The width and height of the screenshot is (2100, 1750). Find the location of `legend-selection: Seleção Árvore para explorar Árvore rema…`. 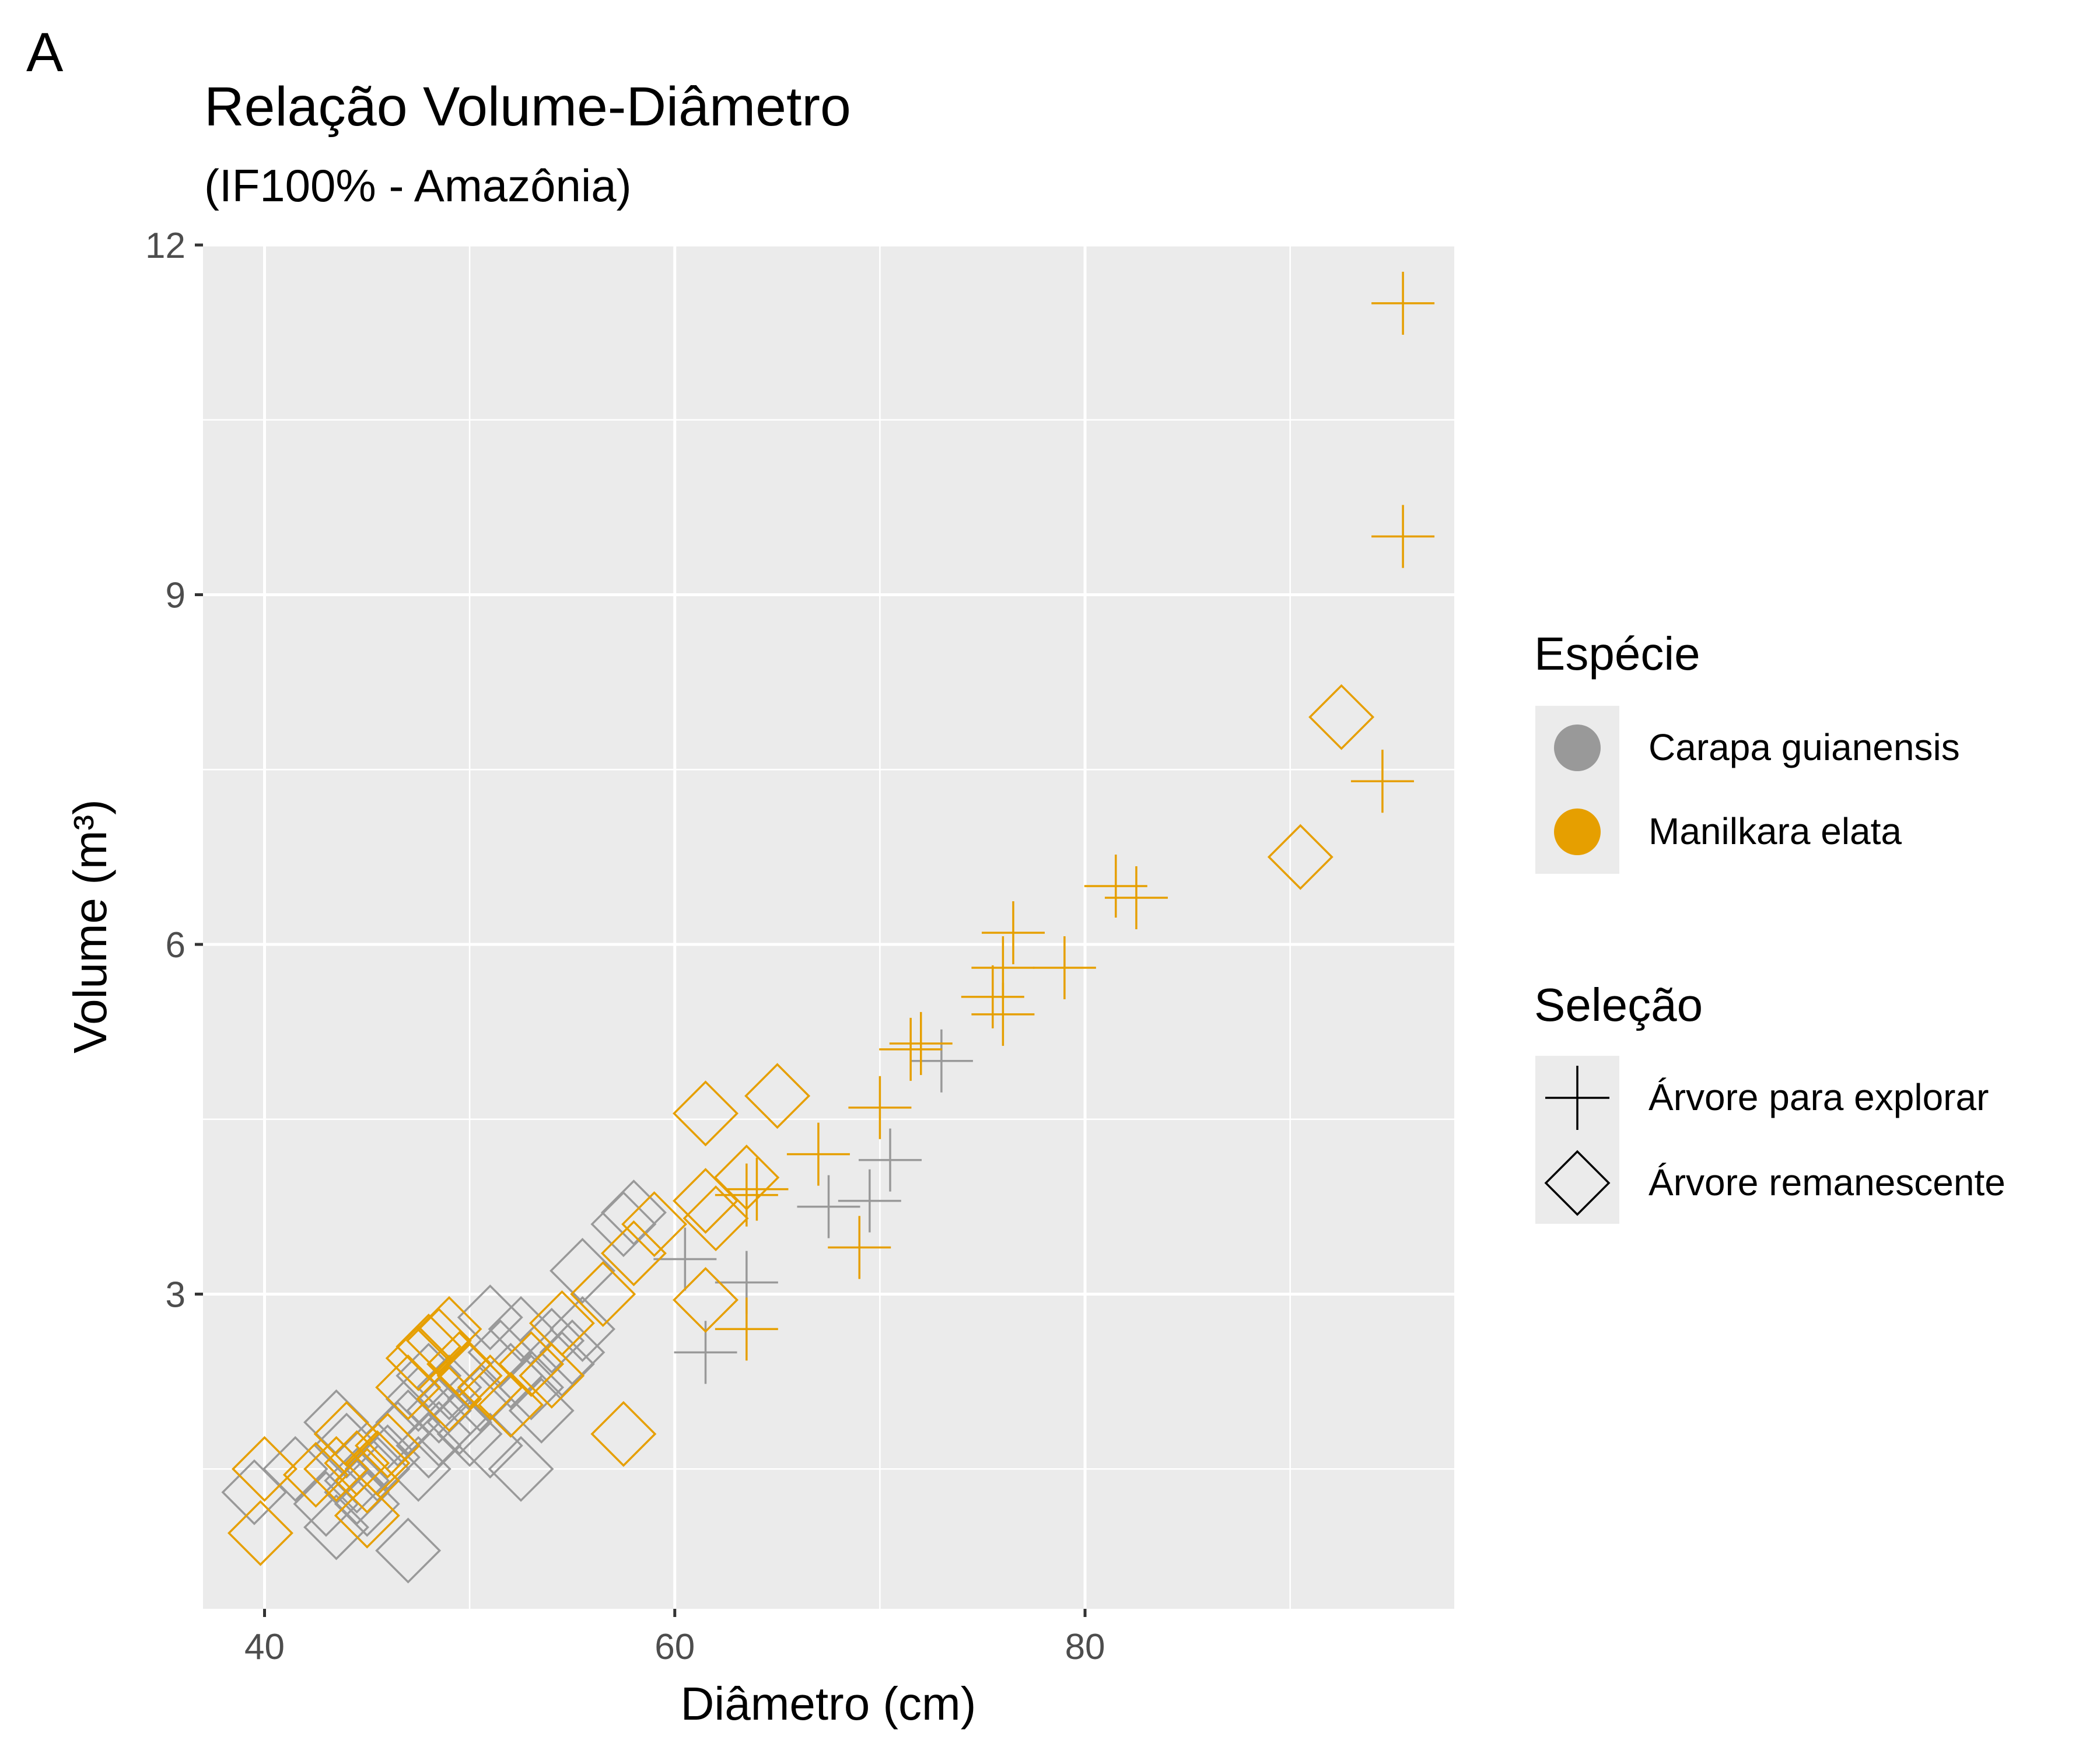

legend-selection: Seleção Árvore para explorar Árvore rema… is located at coordinates (1770, 1101).